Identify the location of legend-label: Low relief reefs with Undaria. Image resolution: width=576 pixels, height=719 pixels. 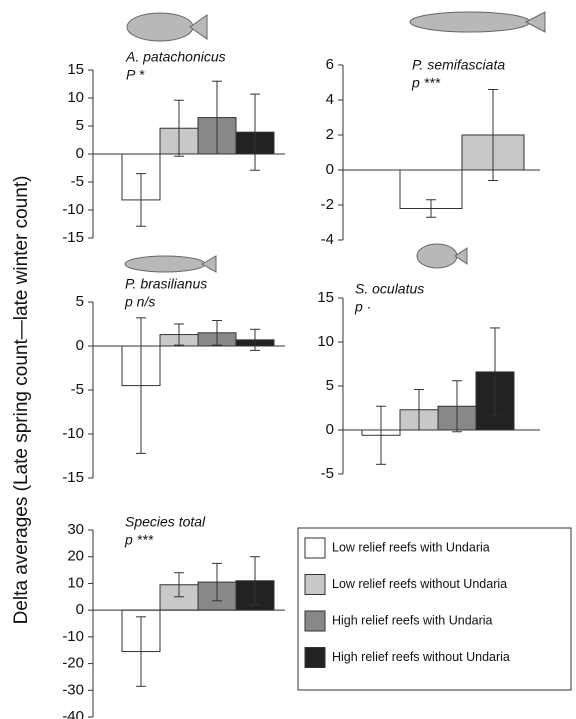
(411, 547).